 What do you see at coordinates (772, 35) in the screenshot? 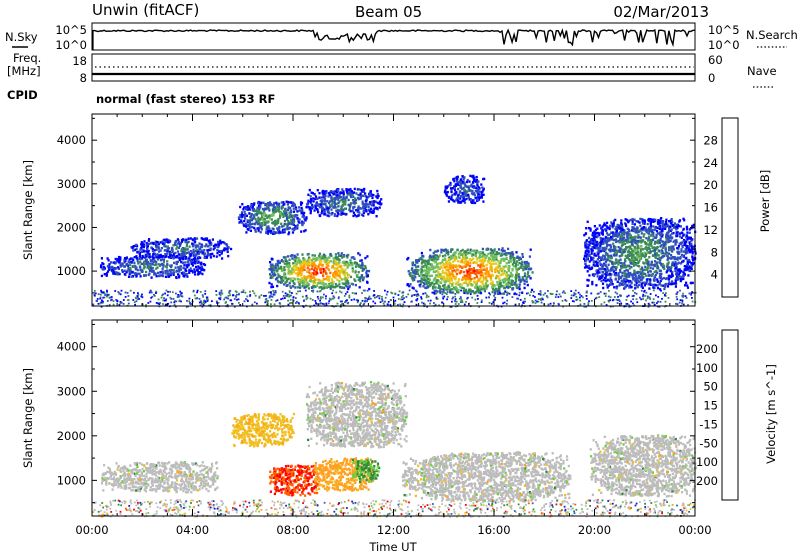
I see `nsearch-label: N.Search` at bounding box center [772, 35].